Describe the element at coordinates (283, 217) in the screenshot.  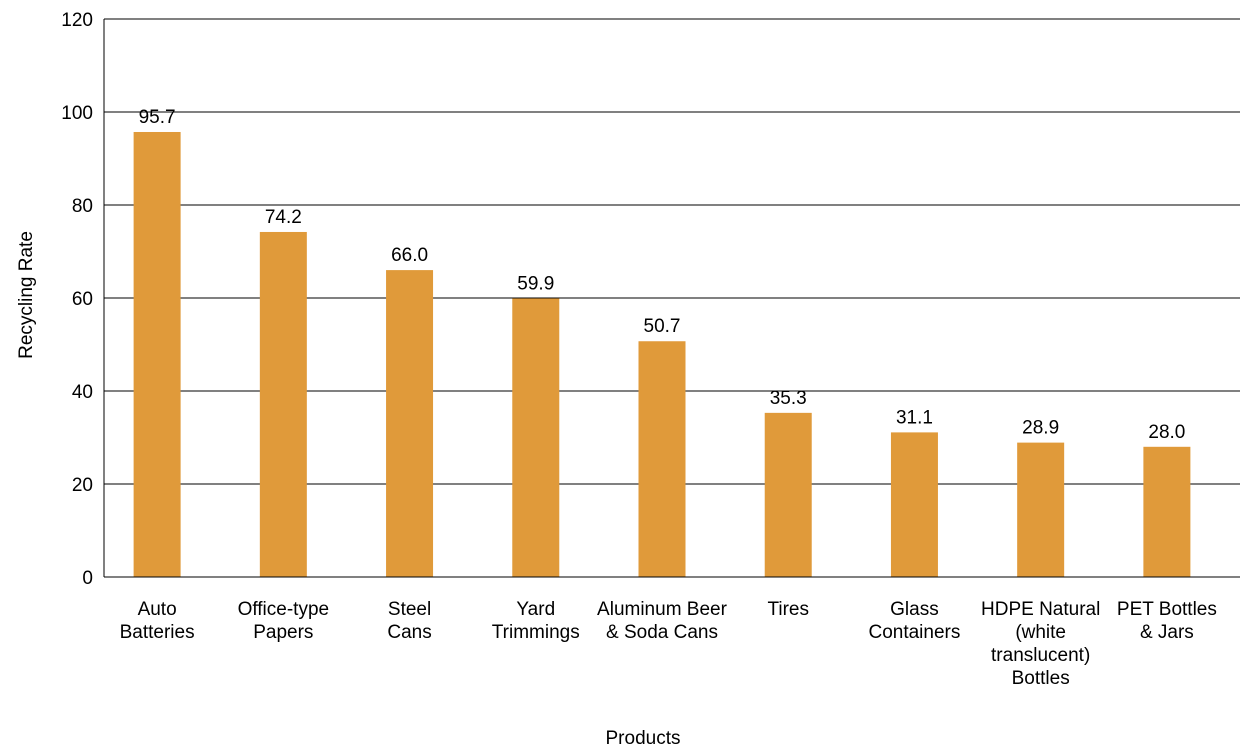
I see `bar-value-label: 74.2` at that location.